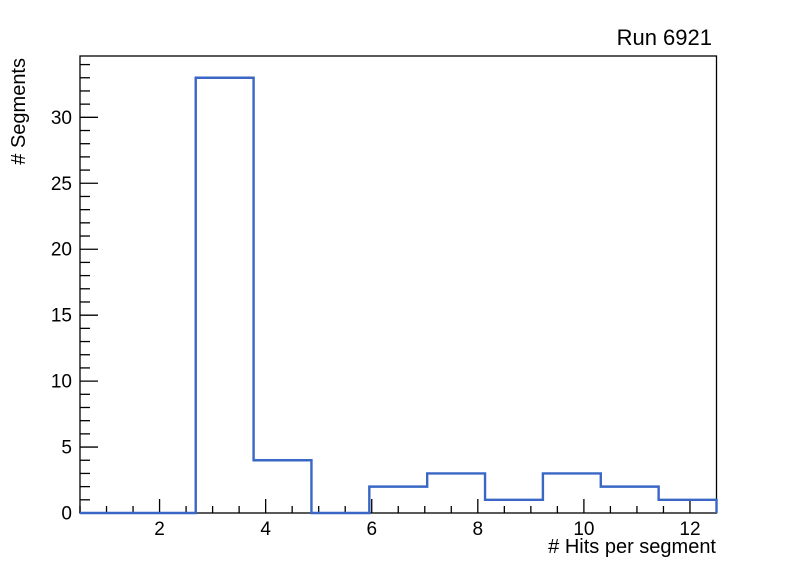 The width and height of the screenshot is (796, 572). What do you see at coordinates (664, 37) in the screenshot?
I see `chart-title: Run 6921` at bounding box center [664, 37].